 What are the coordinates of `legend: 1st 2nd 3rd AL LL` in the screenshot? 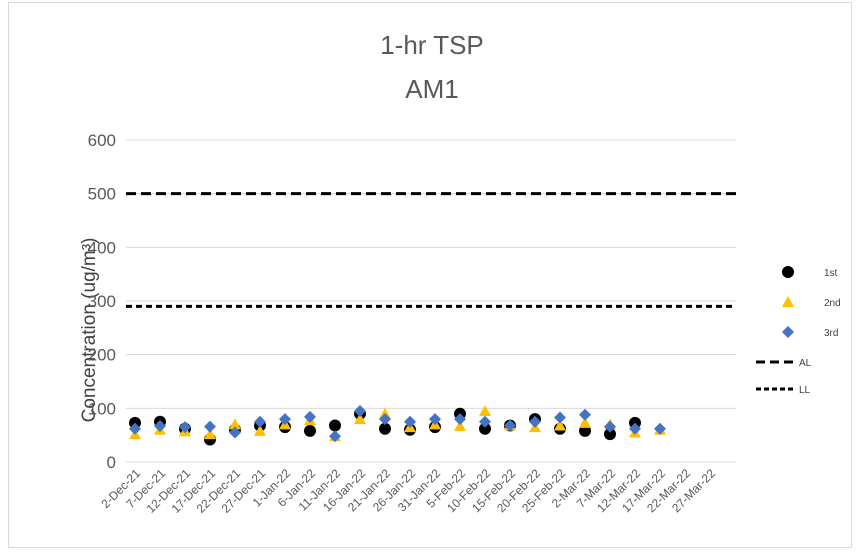 It's located at (798, 331).